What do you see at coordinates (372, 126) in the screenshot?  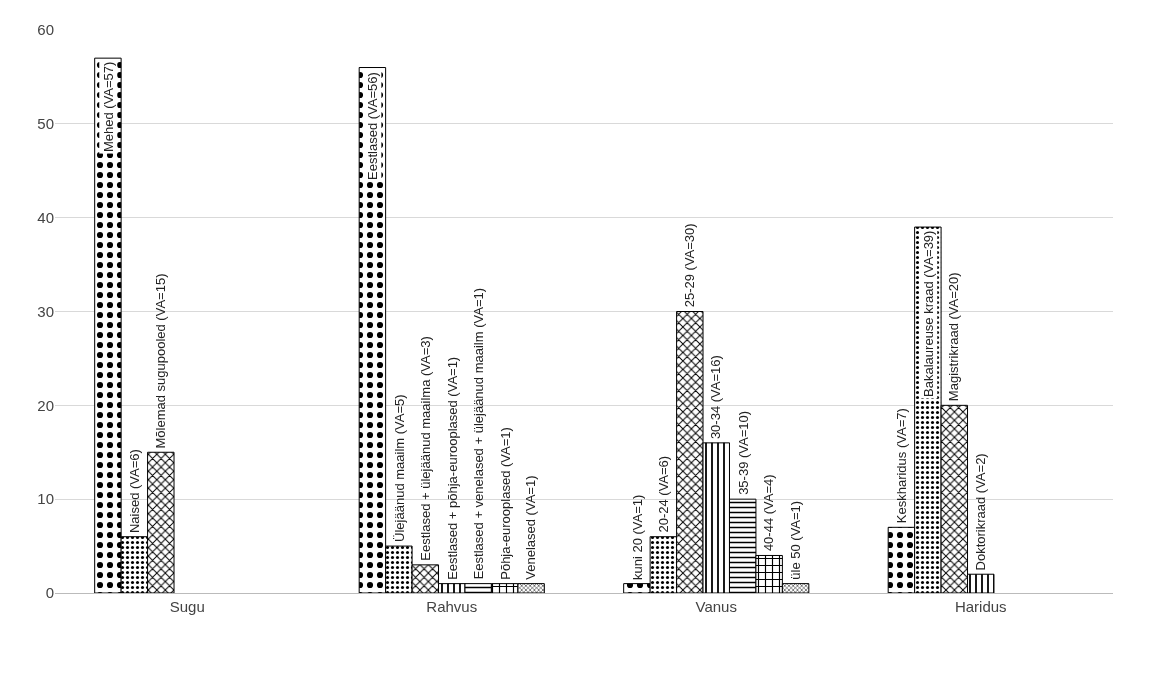 I see `data-label: Eestlased (VA=56)` at bounding box center [372, 126].